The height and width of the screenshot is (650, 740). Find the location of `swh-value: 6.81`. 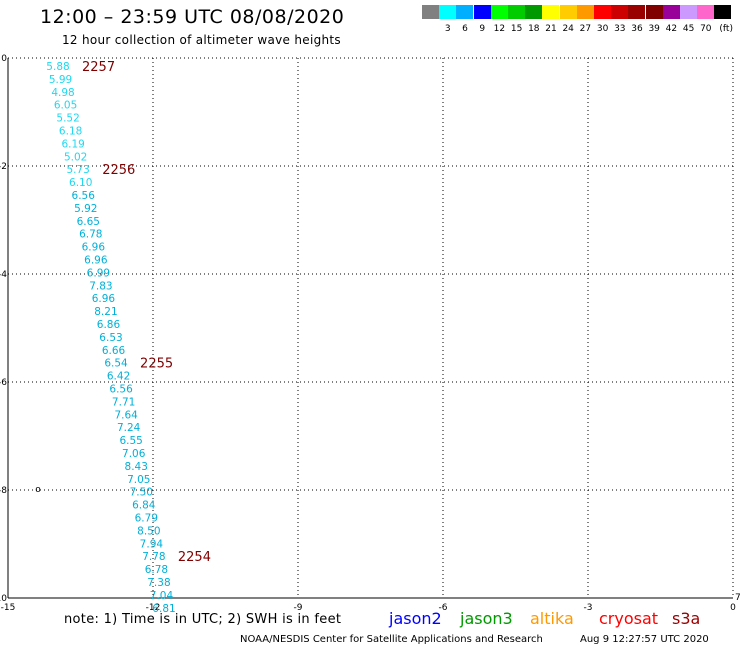

swh-value: 6.81 is located at coordinates (163, 609).